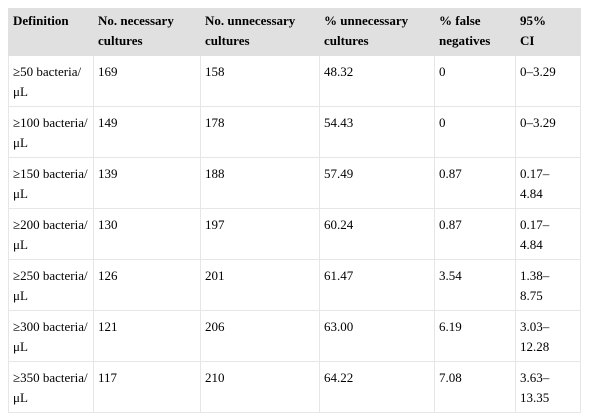 The width and height of the screenshot is (590, 415). What do you see at coordinates (147, 81) in the screenshot?
I see `table-cell: 169` at bounding box center [147, 81].